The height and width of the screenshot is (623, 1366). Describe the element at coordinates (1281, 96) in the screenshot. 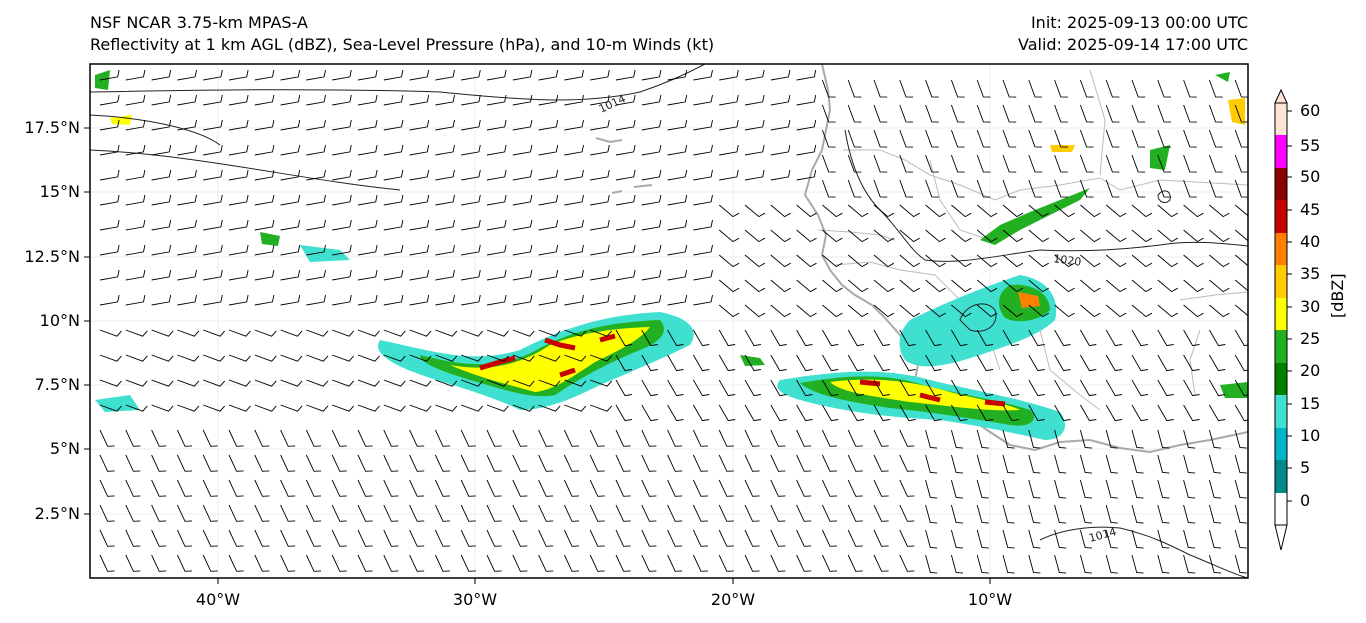

I see `colorbar-top-extend` at that location.